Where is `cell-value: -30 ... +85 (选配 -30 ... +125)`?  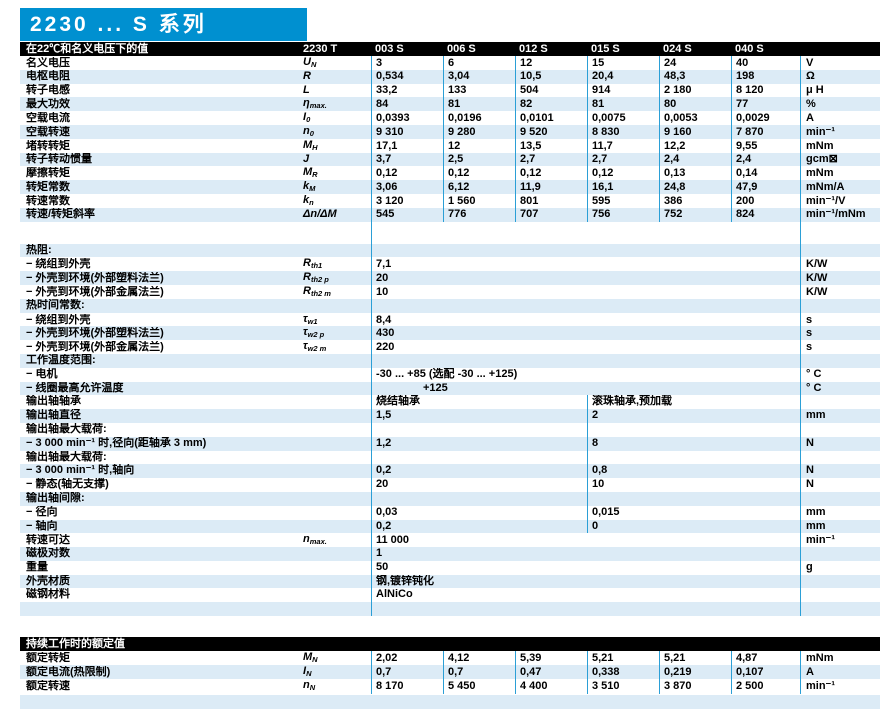
cell-value: -30 ... +85 (选配 -30 ... +125) is located at coordinates (585, 374).